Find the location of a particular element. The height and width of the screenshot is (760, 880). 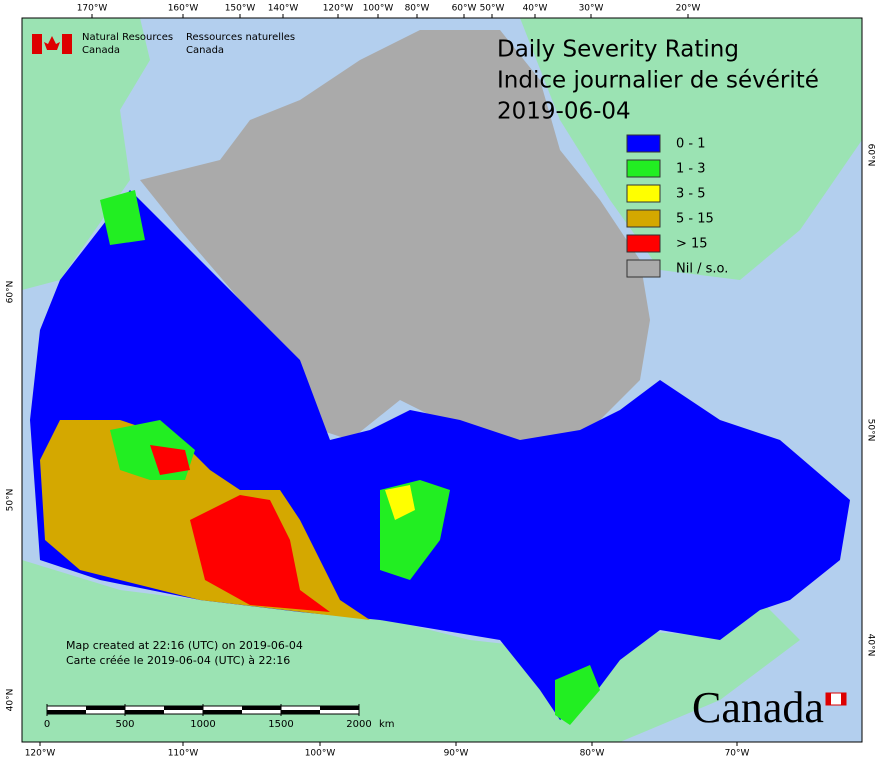

lon-label: 90°W is located at coordinates (456, 754).